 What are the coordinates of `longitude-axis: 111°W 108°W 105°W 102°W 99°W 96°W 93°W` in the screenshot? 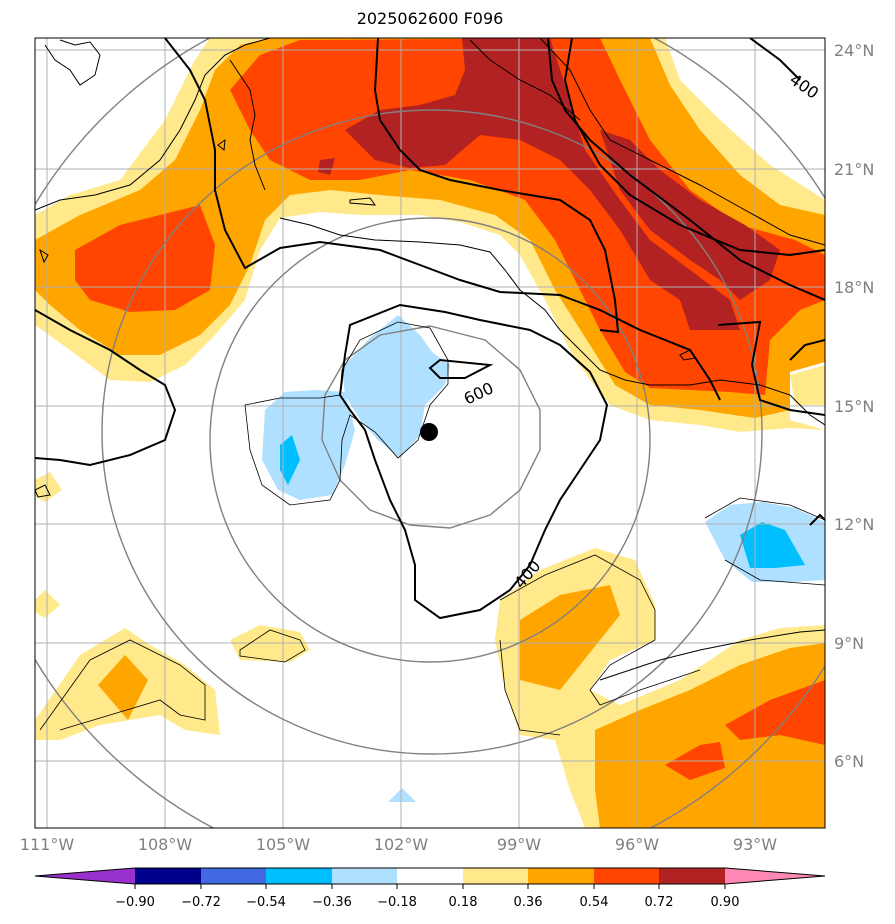 It's located at (398, 844).